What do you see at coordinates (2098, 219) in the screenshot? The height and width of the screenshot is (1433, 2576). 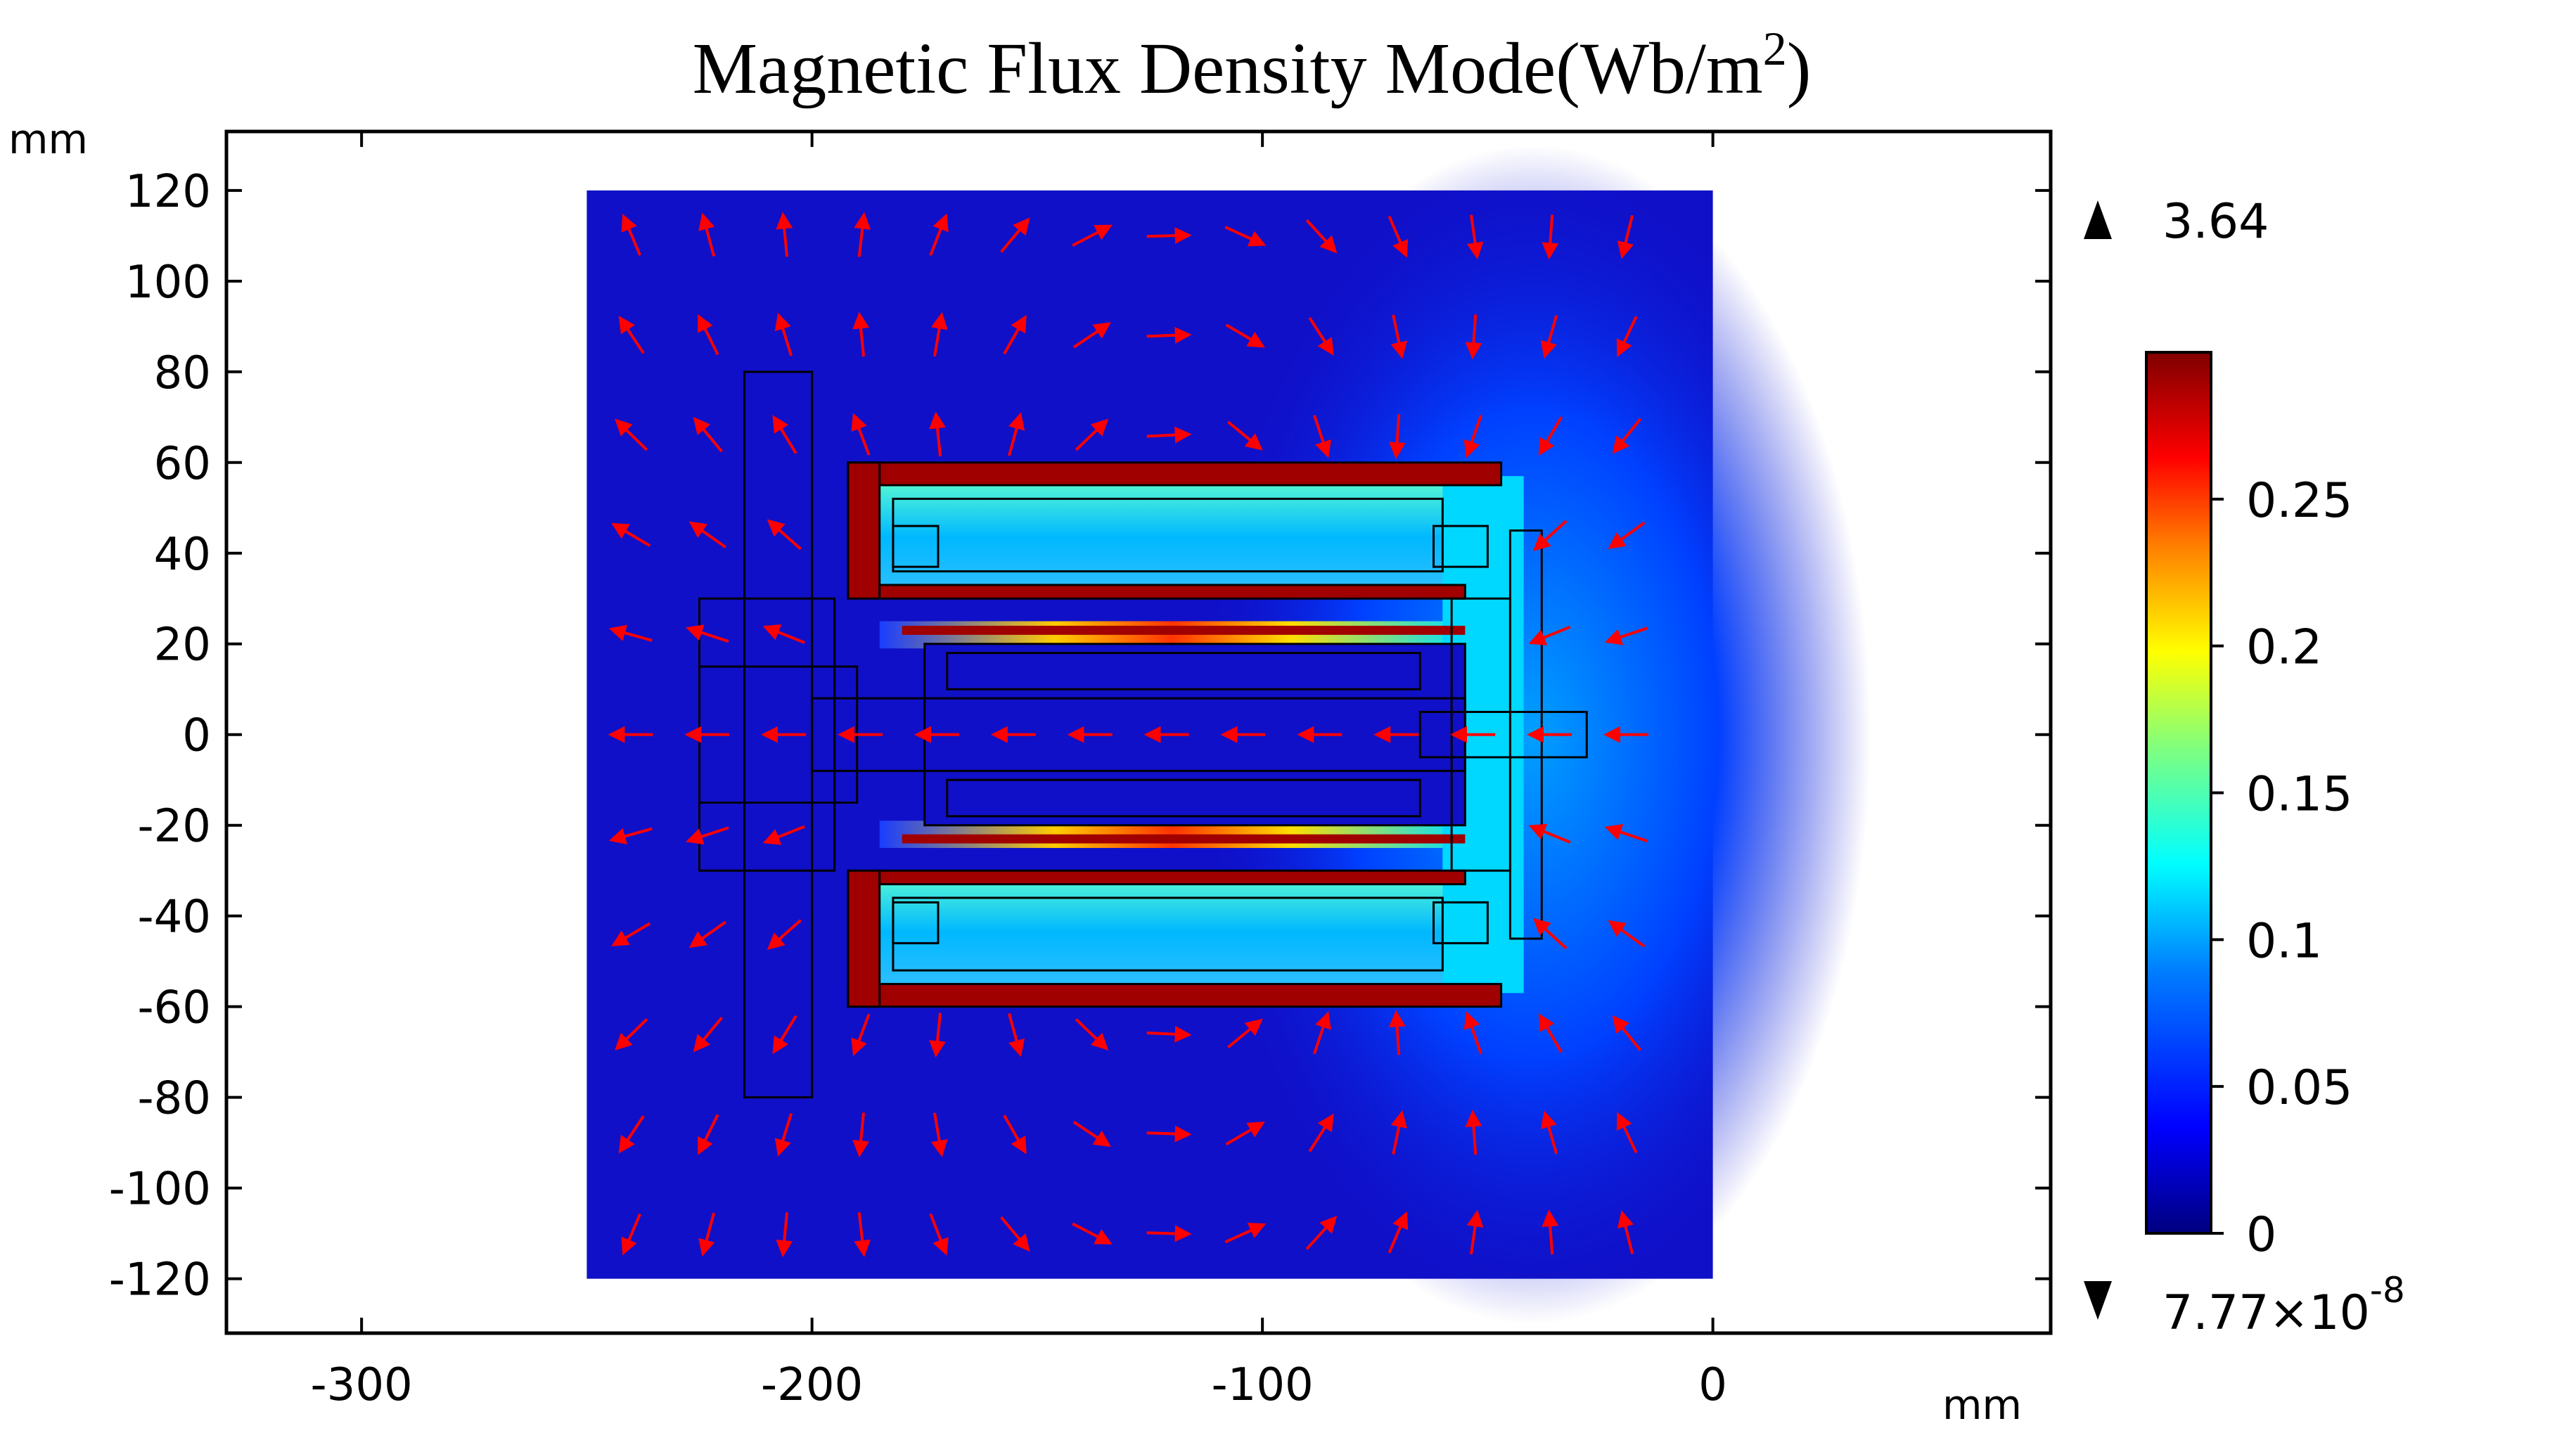 I see `max-triangle-icon` at bounding box center [2098, 219].